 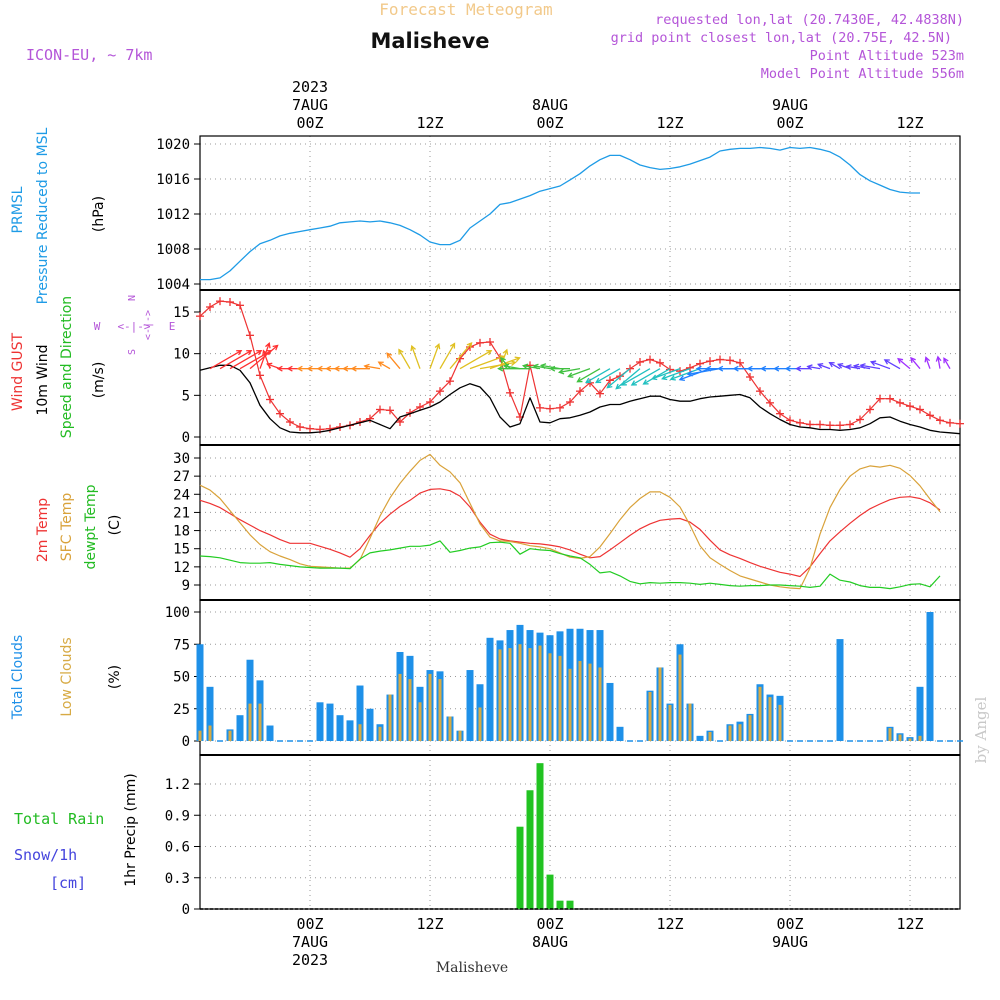 What do you see at coordinates (115, 525) in the screenshot?
I see `label-temp-unit: (C)` at bounding box center [115, 525].